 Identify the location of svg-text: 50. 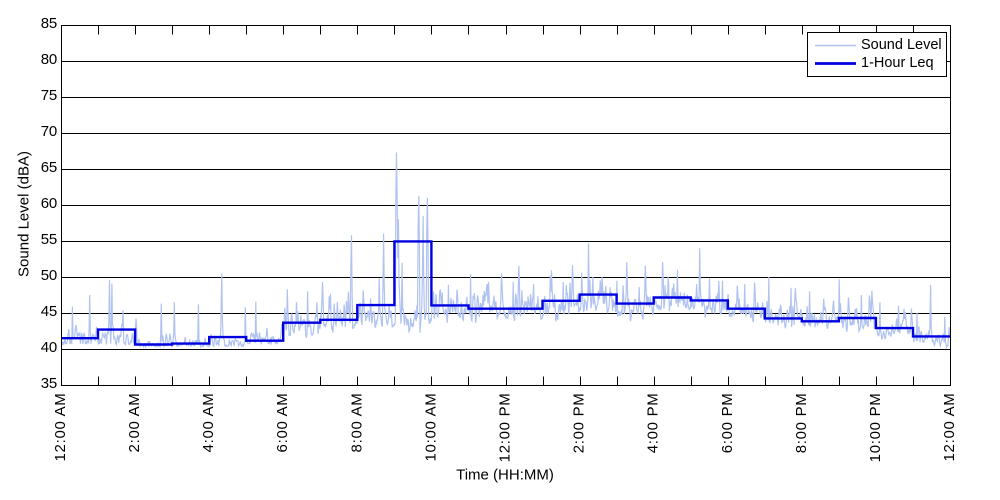
(49, 275).